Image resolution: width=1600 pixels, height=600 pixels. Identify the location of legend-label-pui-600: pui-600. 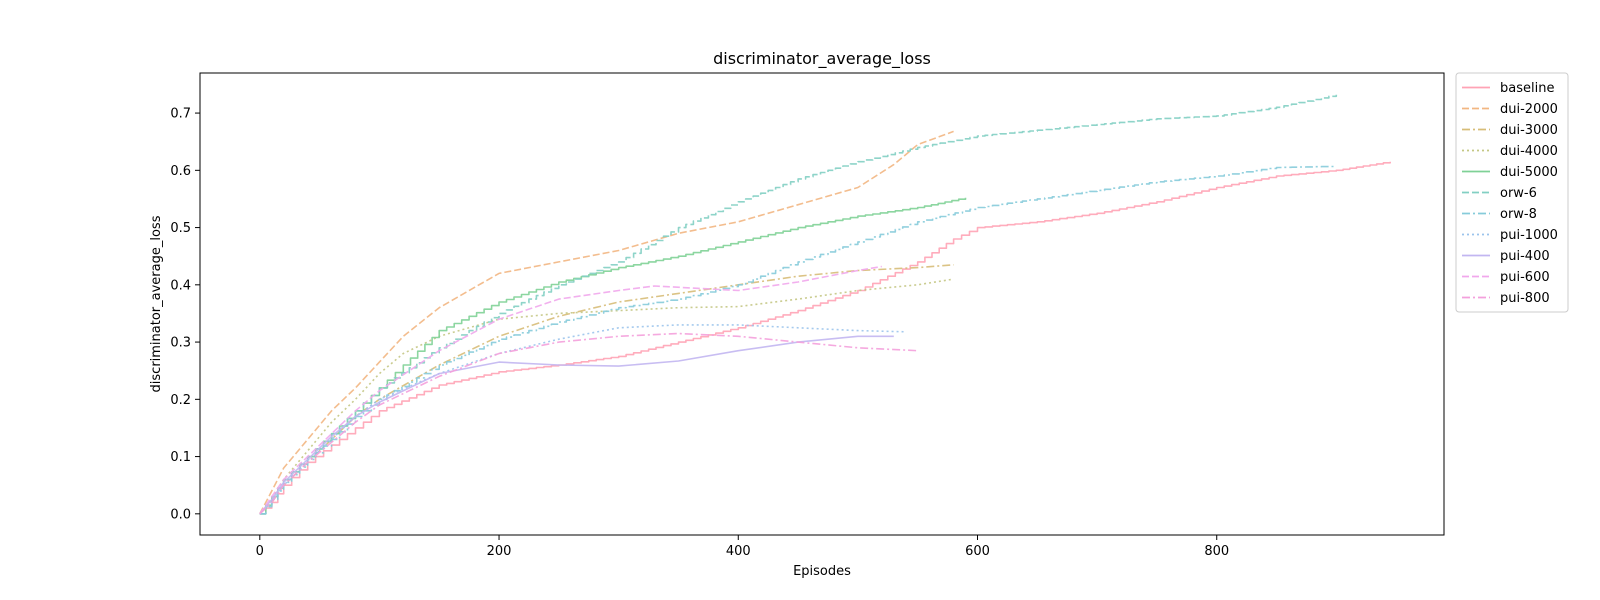
(1525, 277).